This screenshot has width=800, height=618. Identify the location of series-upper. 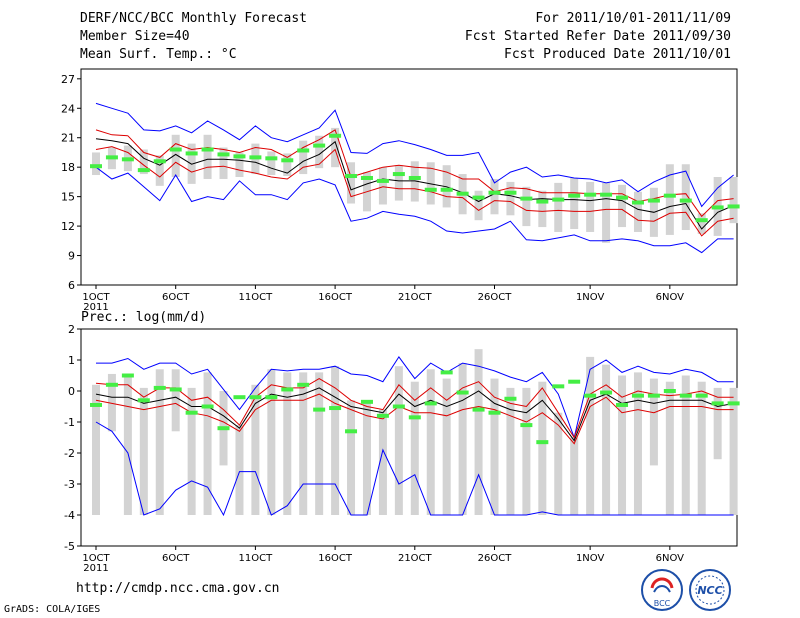
(414, 408).